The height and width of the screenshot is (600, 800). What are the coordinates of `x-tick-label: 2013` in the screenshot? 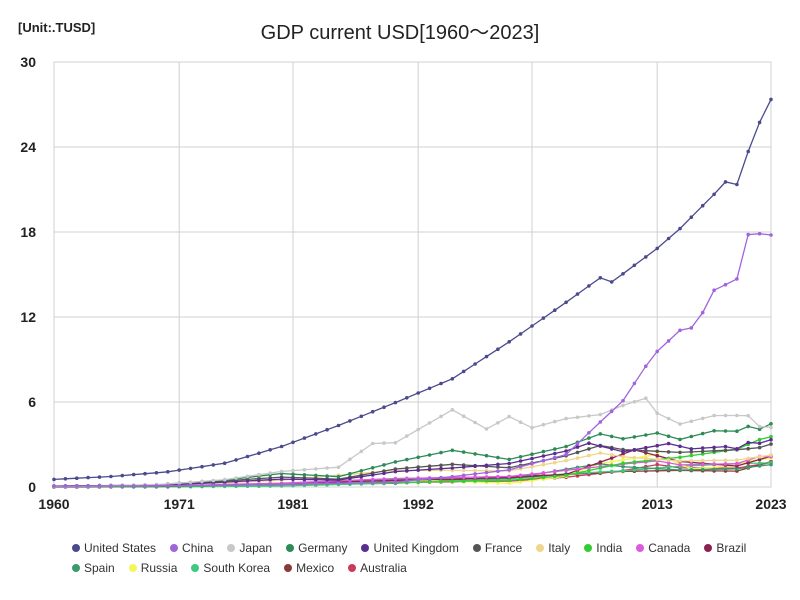 It's located at (657, 504).